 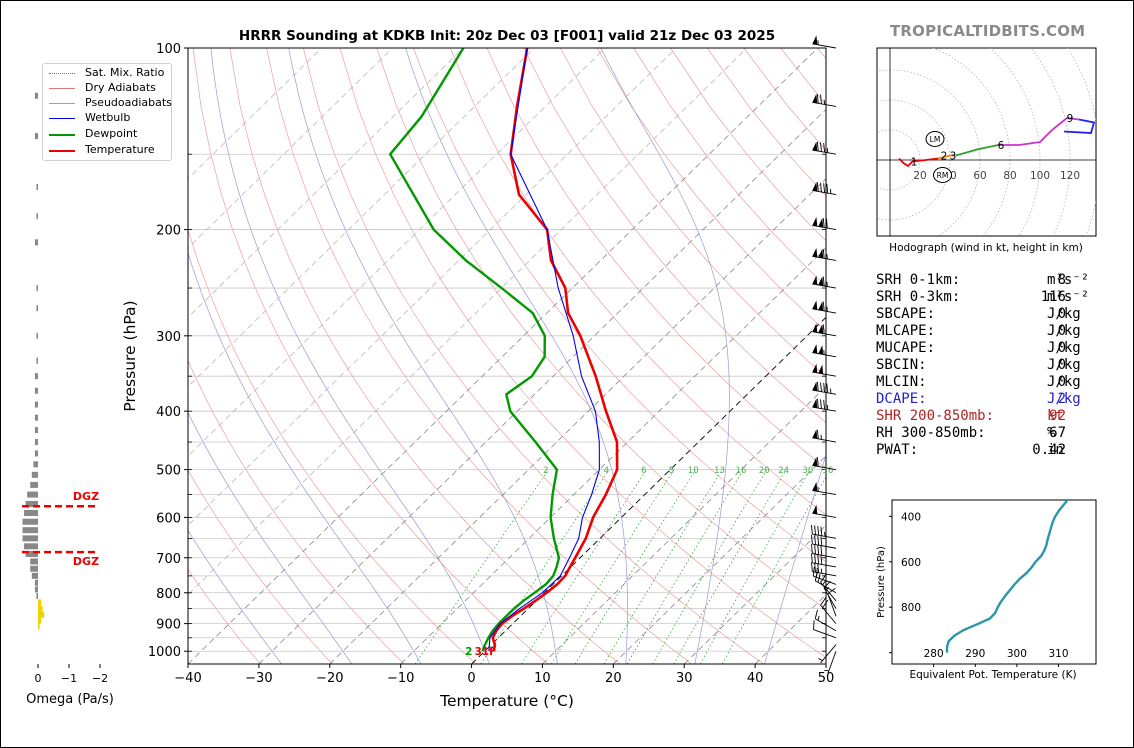 What do you see at coordinates (86, 496) in the screenshot?
I see `dgz-label: DGZ` at bounding box center [86, 496].